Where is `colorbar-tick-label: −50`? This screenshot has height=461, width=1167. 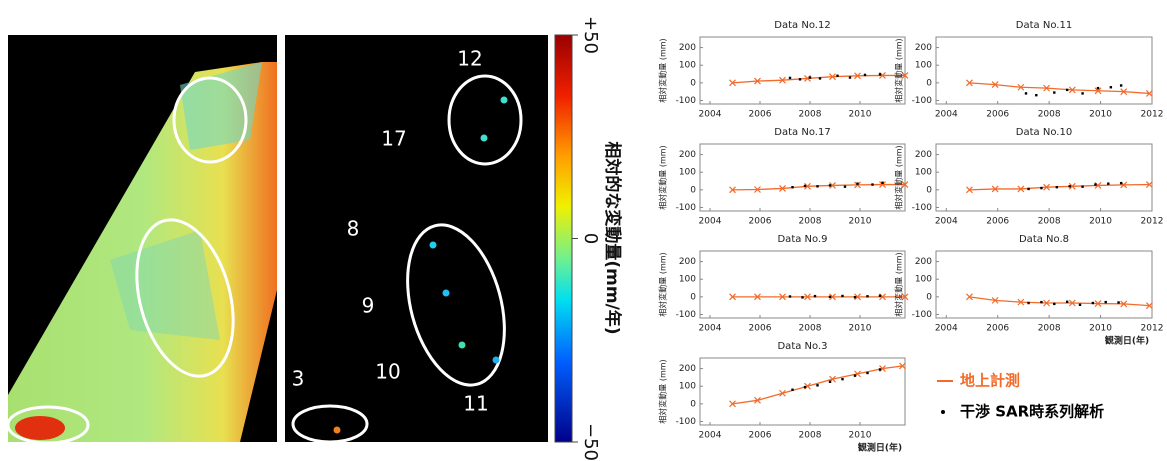 colorbar-tick-label: −50 is located at coordinates (590, 442).